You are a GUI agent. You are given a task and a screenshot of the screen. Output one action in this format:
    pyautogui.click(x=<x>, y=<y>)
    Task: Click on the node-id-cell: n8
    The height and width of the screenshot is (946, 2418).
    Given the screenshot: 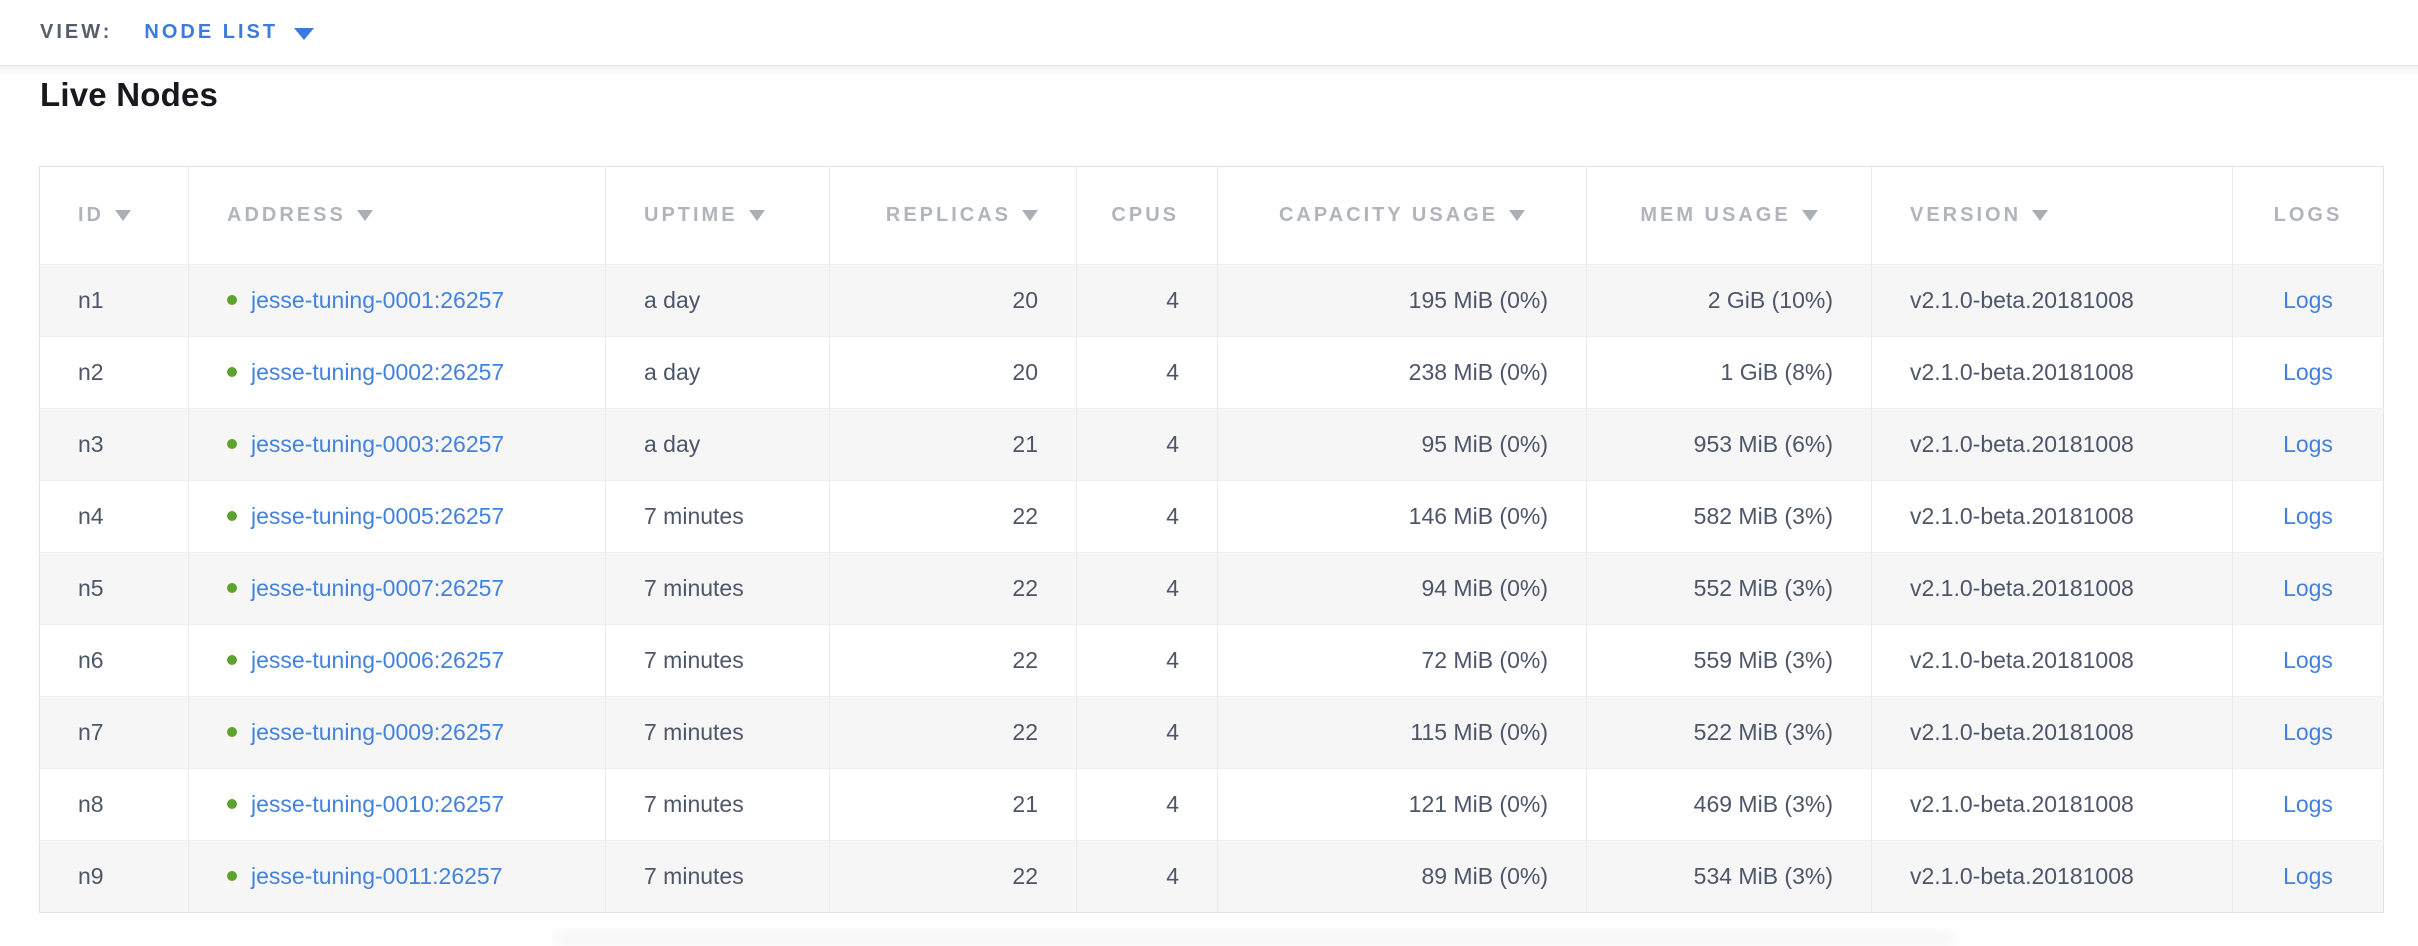 What is the action you would take?
    pyautogui.click(x=114, y=804)
    